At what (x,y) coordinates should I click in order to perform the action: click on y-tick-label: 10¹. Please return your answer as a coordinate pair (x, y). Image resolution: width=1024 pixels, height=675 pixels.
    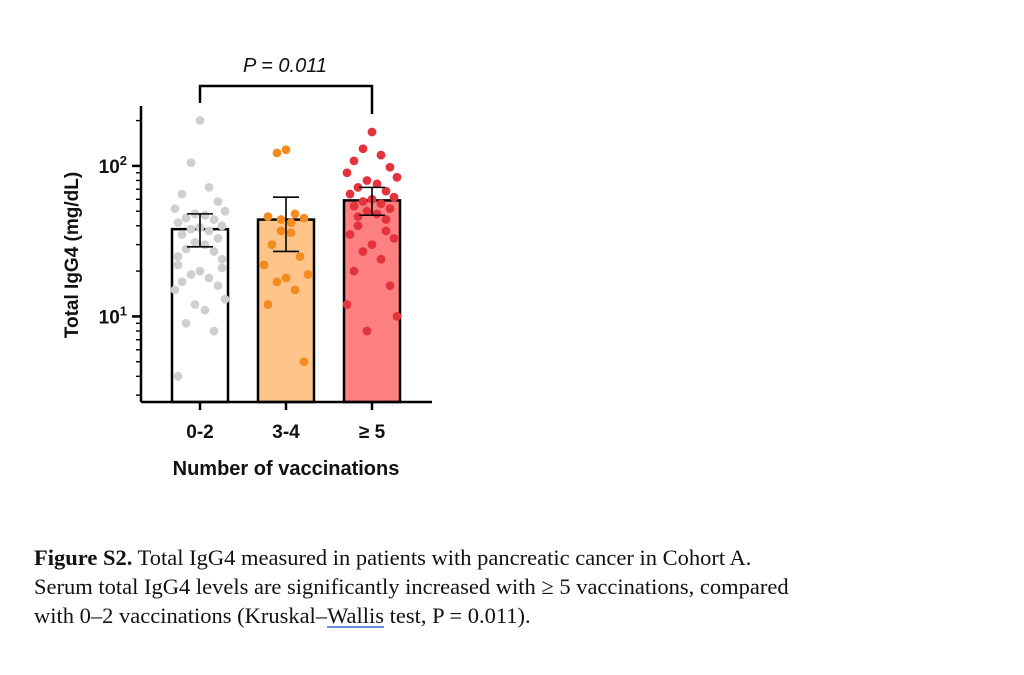
    Looking at the image, I should click on (113, 315).